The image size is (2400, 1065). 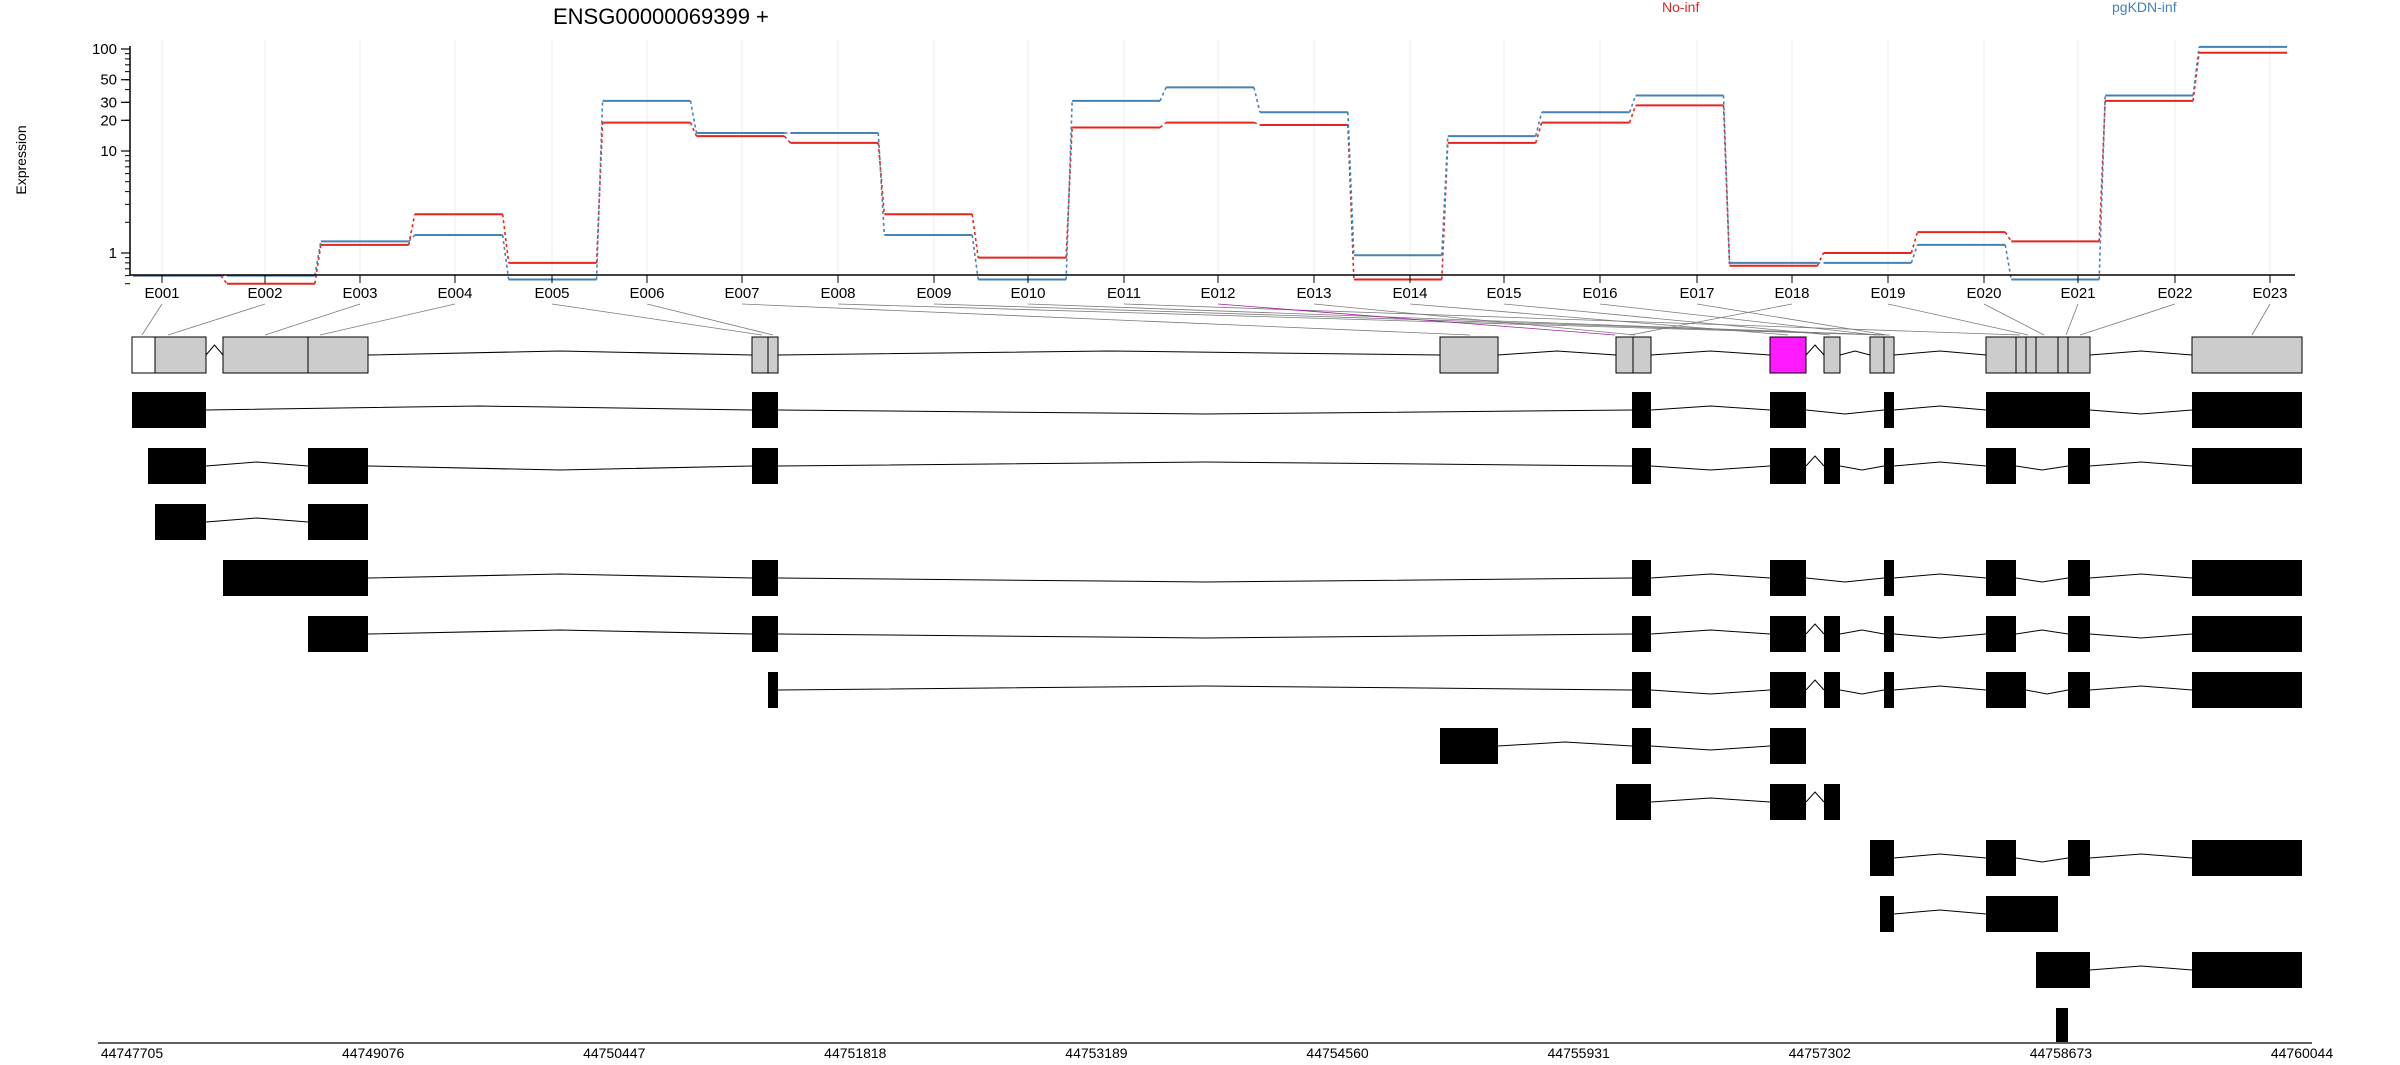 I want to click on exon-connector-E002, so click(x=216, y=319).